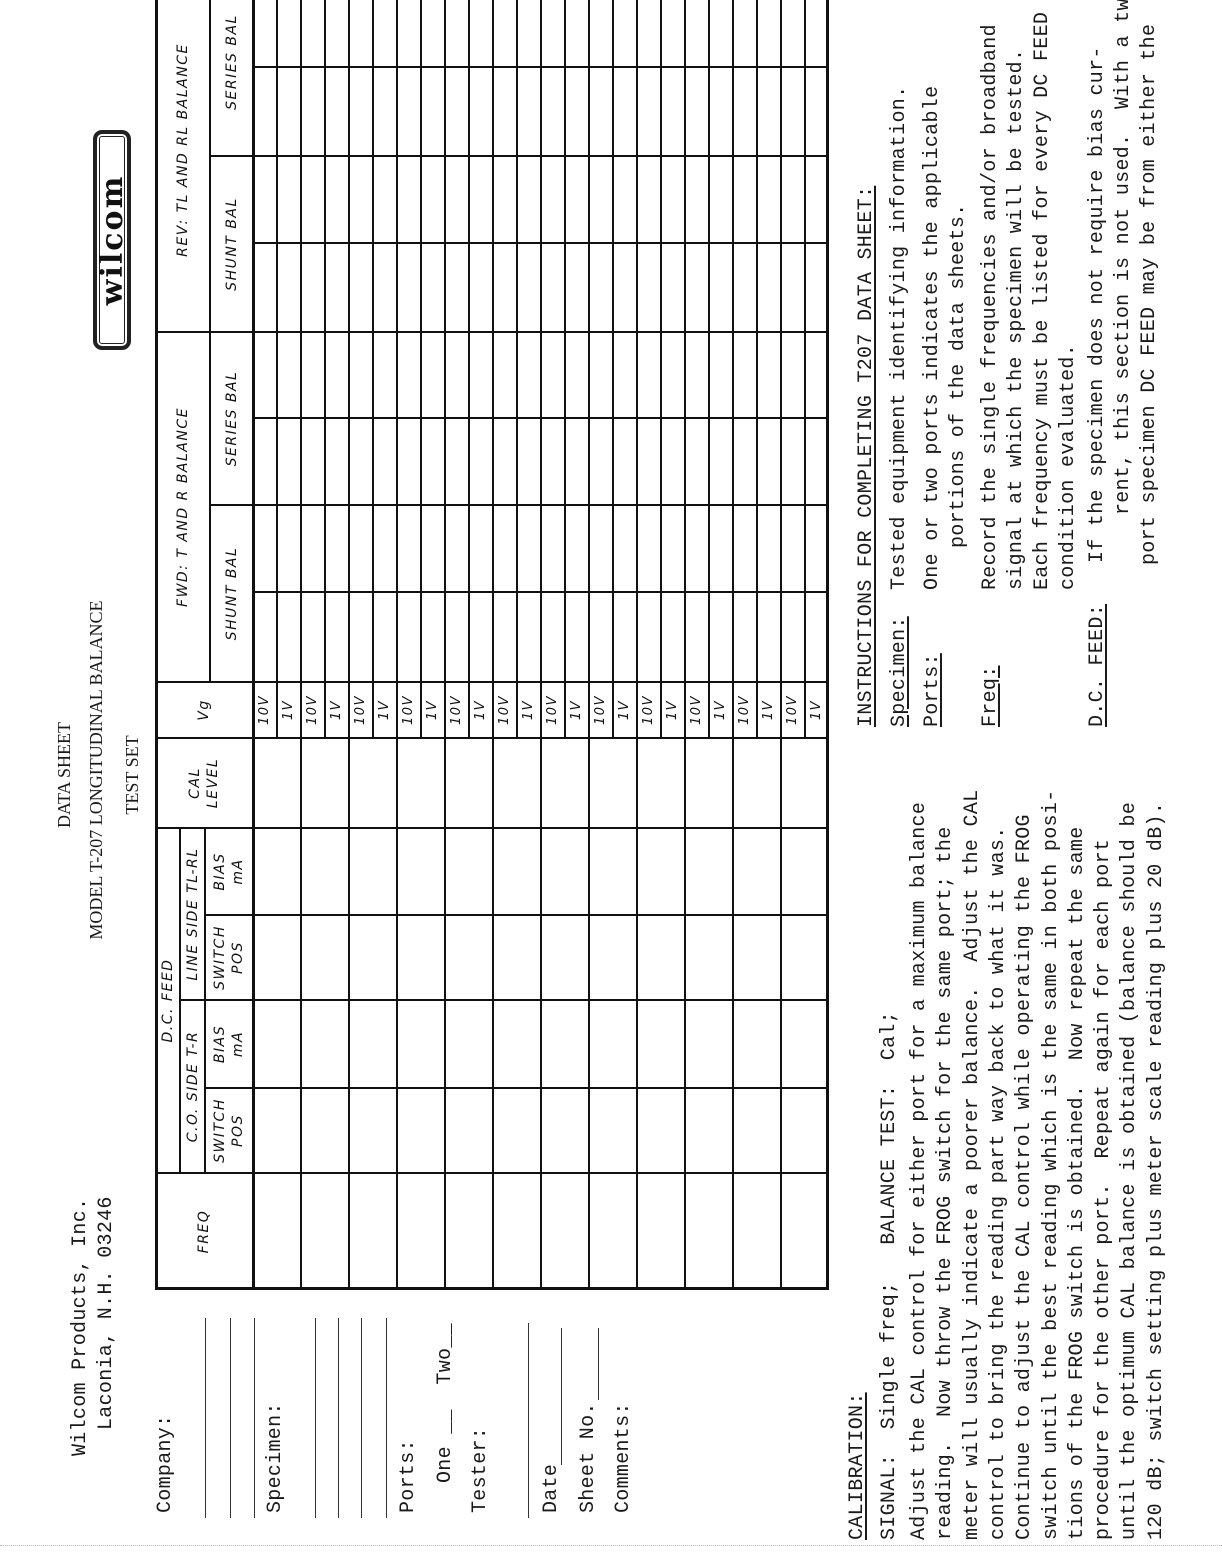 The image size is (1222, 1568). I want to click on ports-options: One __ Two__, so click(445, 1403).